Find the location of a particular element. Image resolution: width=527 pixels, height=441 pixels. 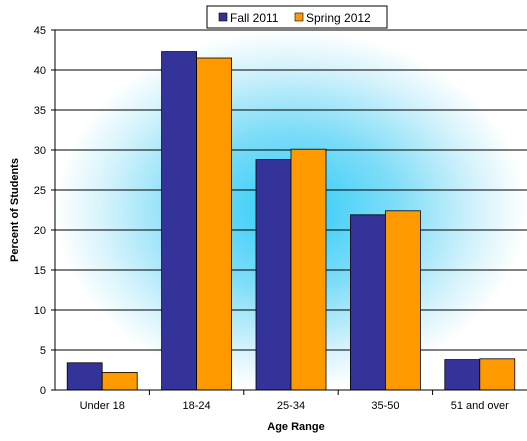

y-tick-label-20: 20 is located at coordinates (40, 231).